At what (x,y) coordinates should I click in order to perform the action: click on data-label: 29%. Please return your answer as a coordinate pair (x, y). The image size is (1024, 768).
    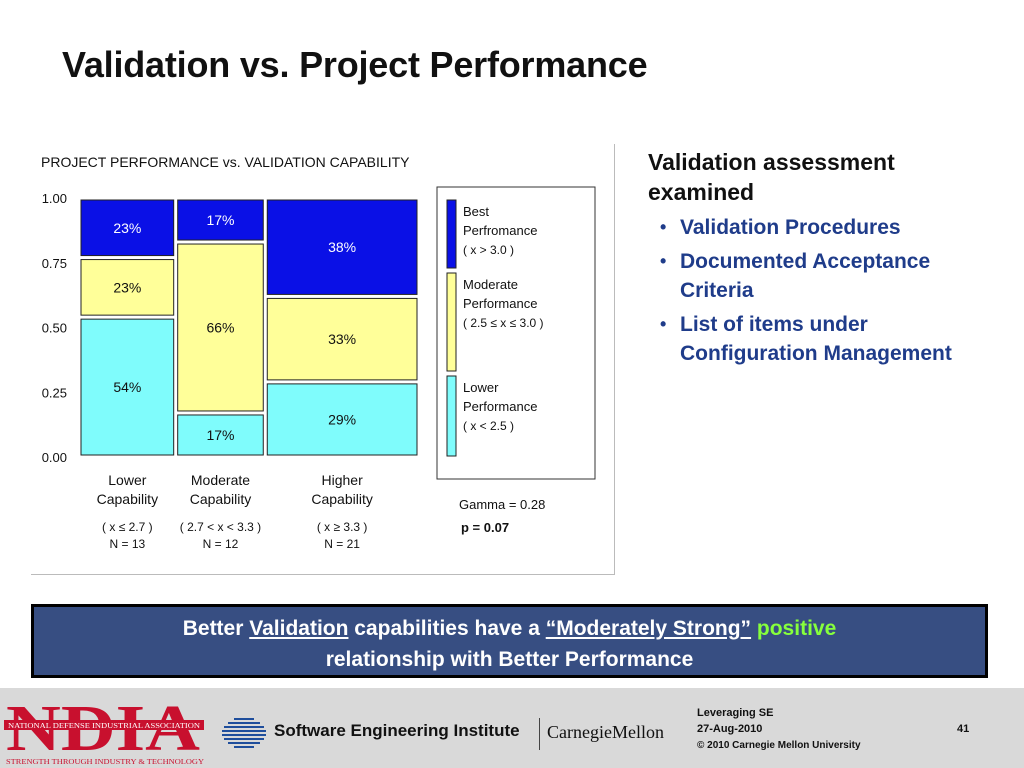
    Looking at the image, I should click on (342, 419).